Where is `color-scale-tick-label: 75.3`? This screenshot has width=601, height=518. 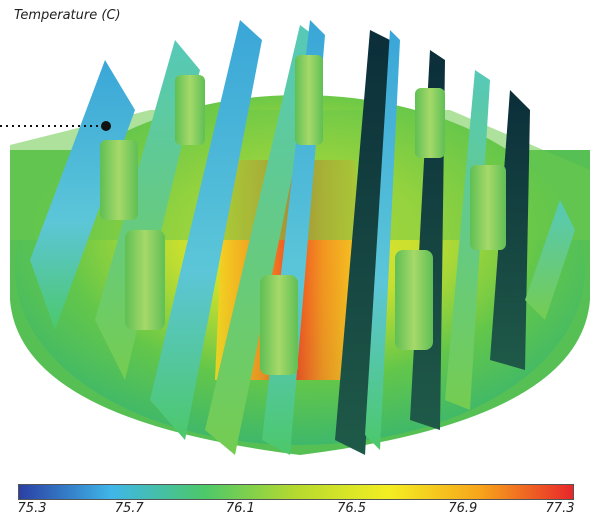
color-scale-tick-label: 75.3 is located at coordinates (32, 508).